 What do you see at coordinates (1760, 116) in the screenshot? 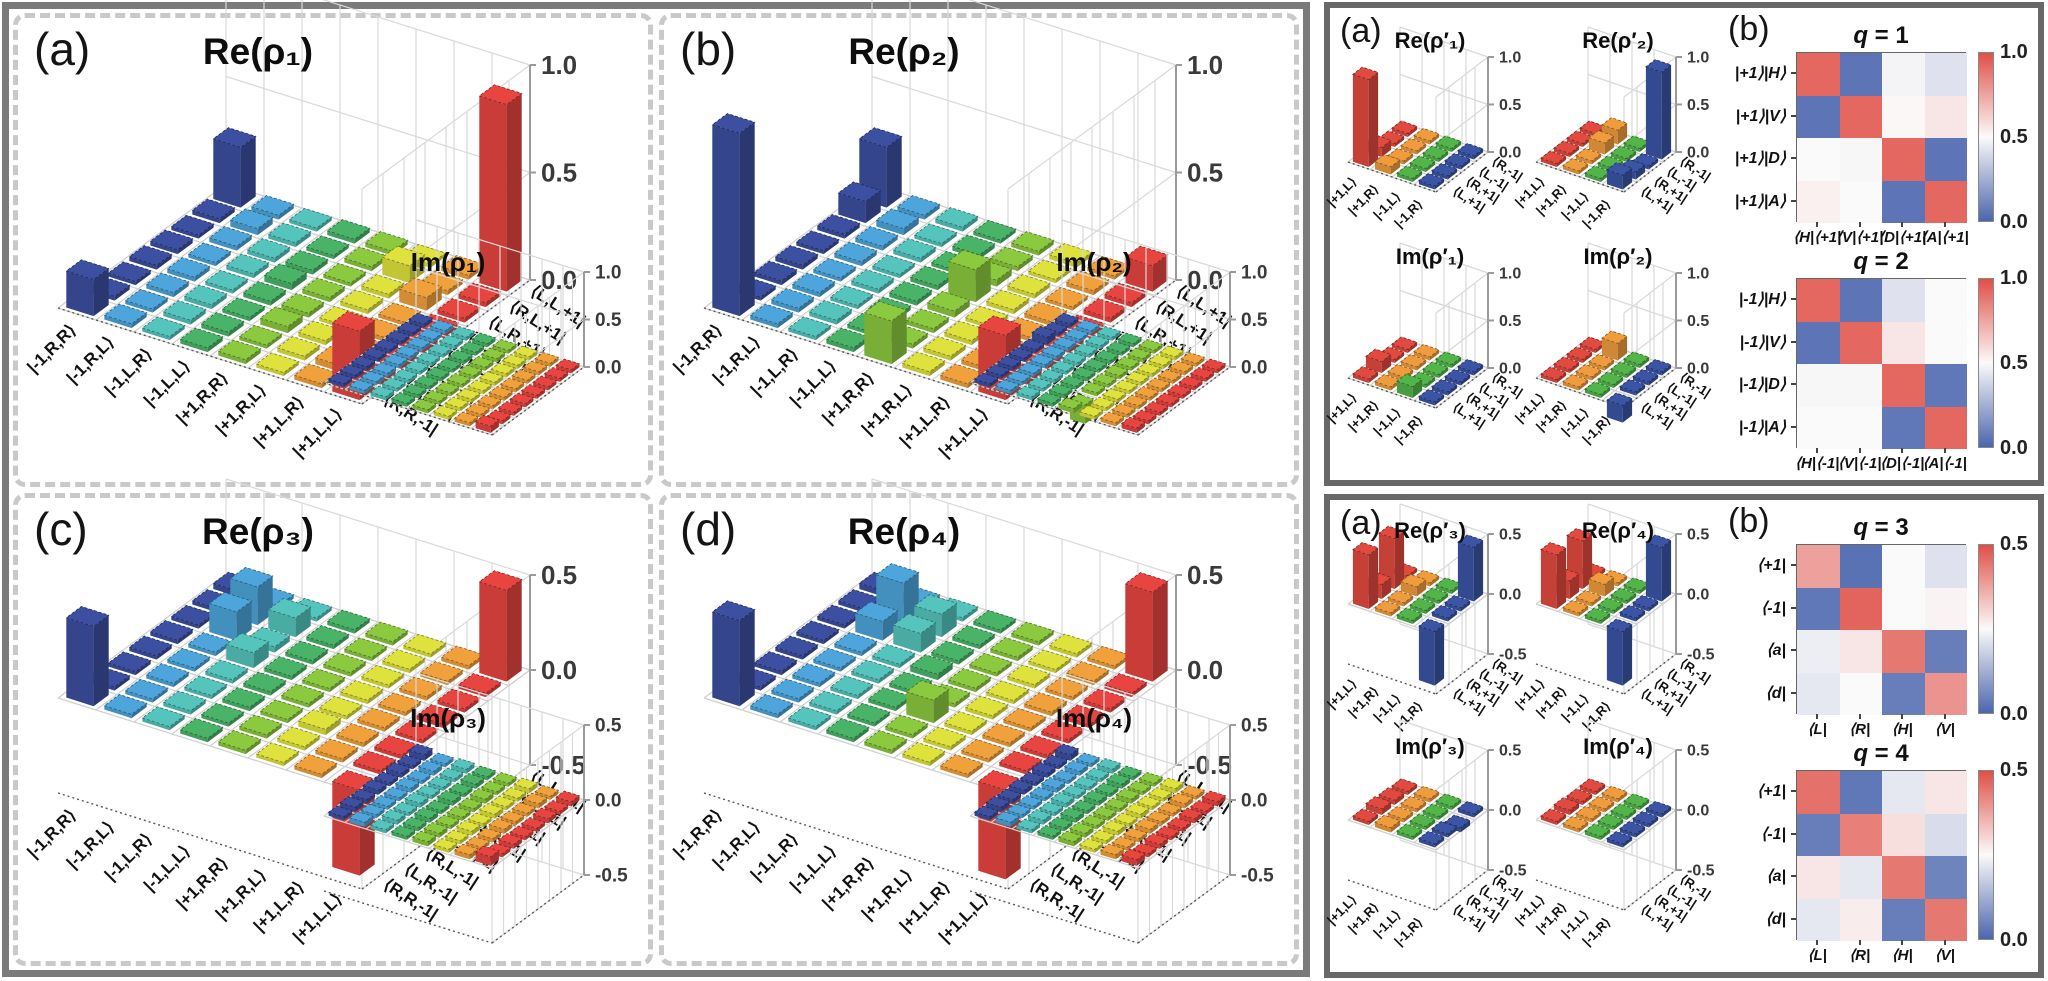
I see `heatmap-row-label: |+1⟩|V⟩` at bounding box center [1760, 116].